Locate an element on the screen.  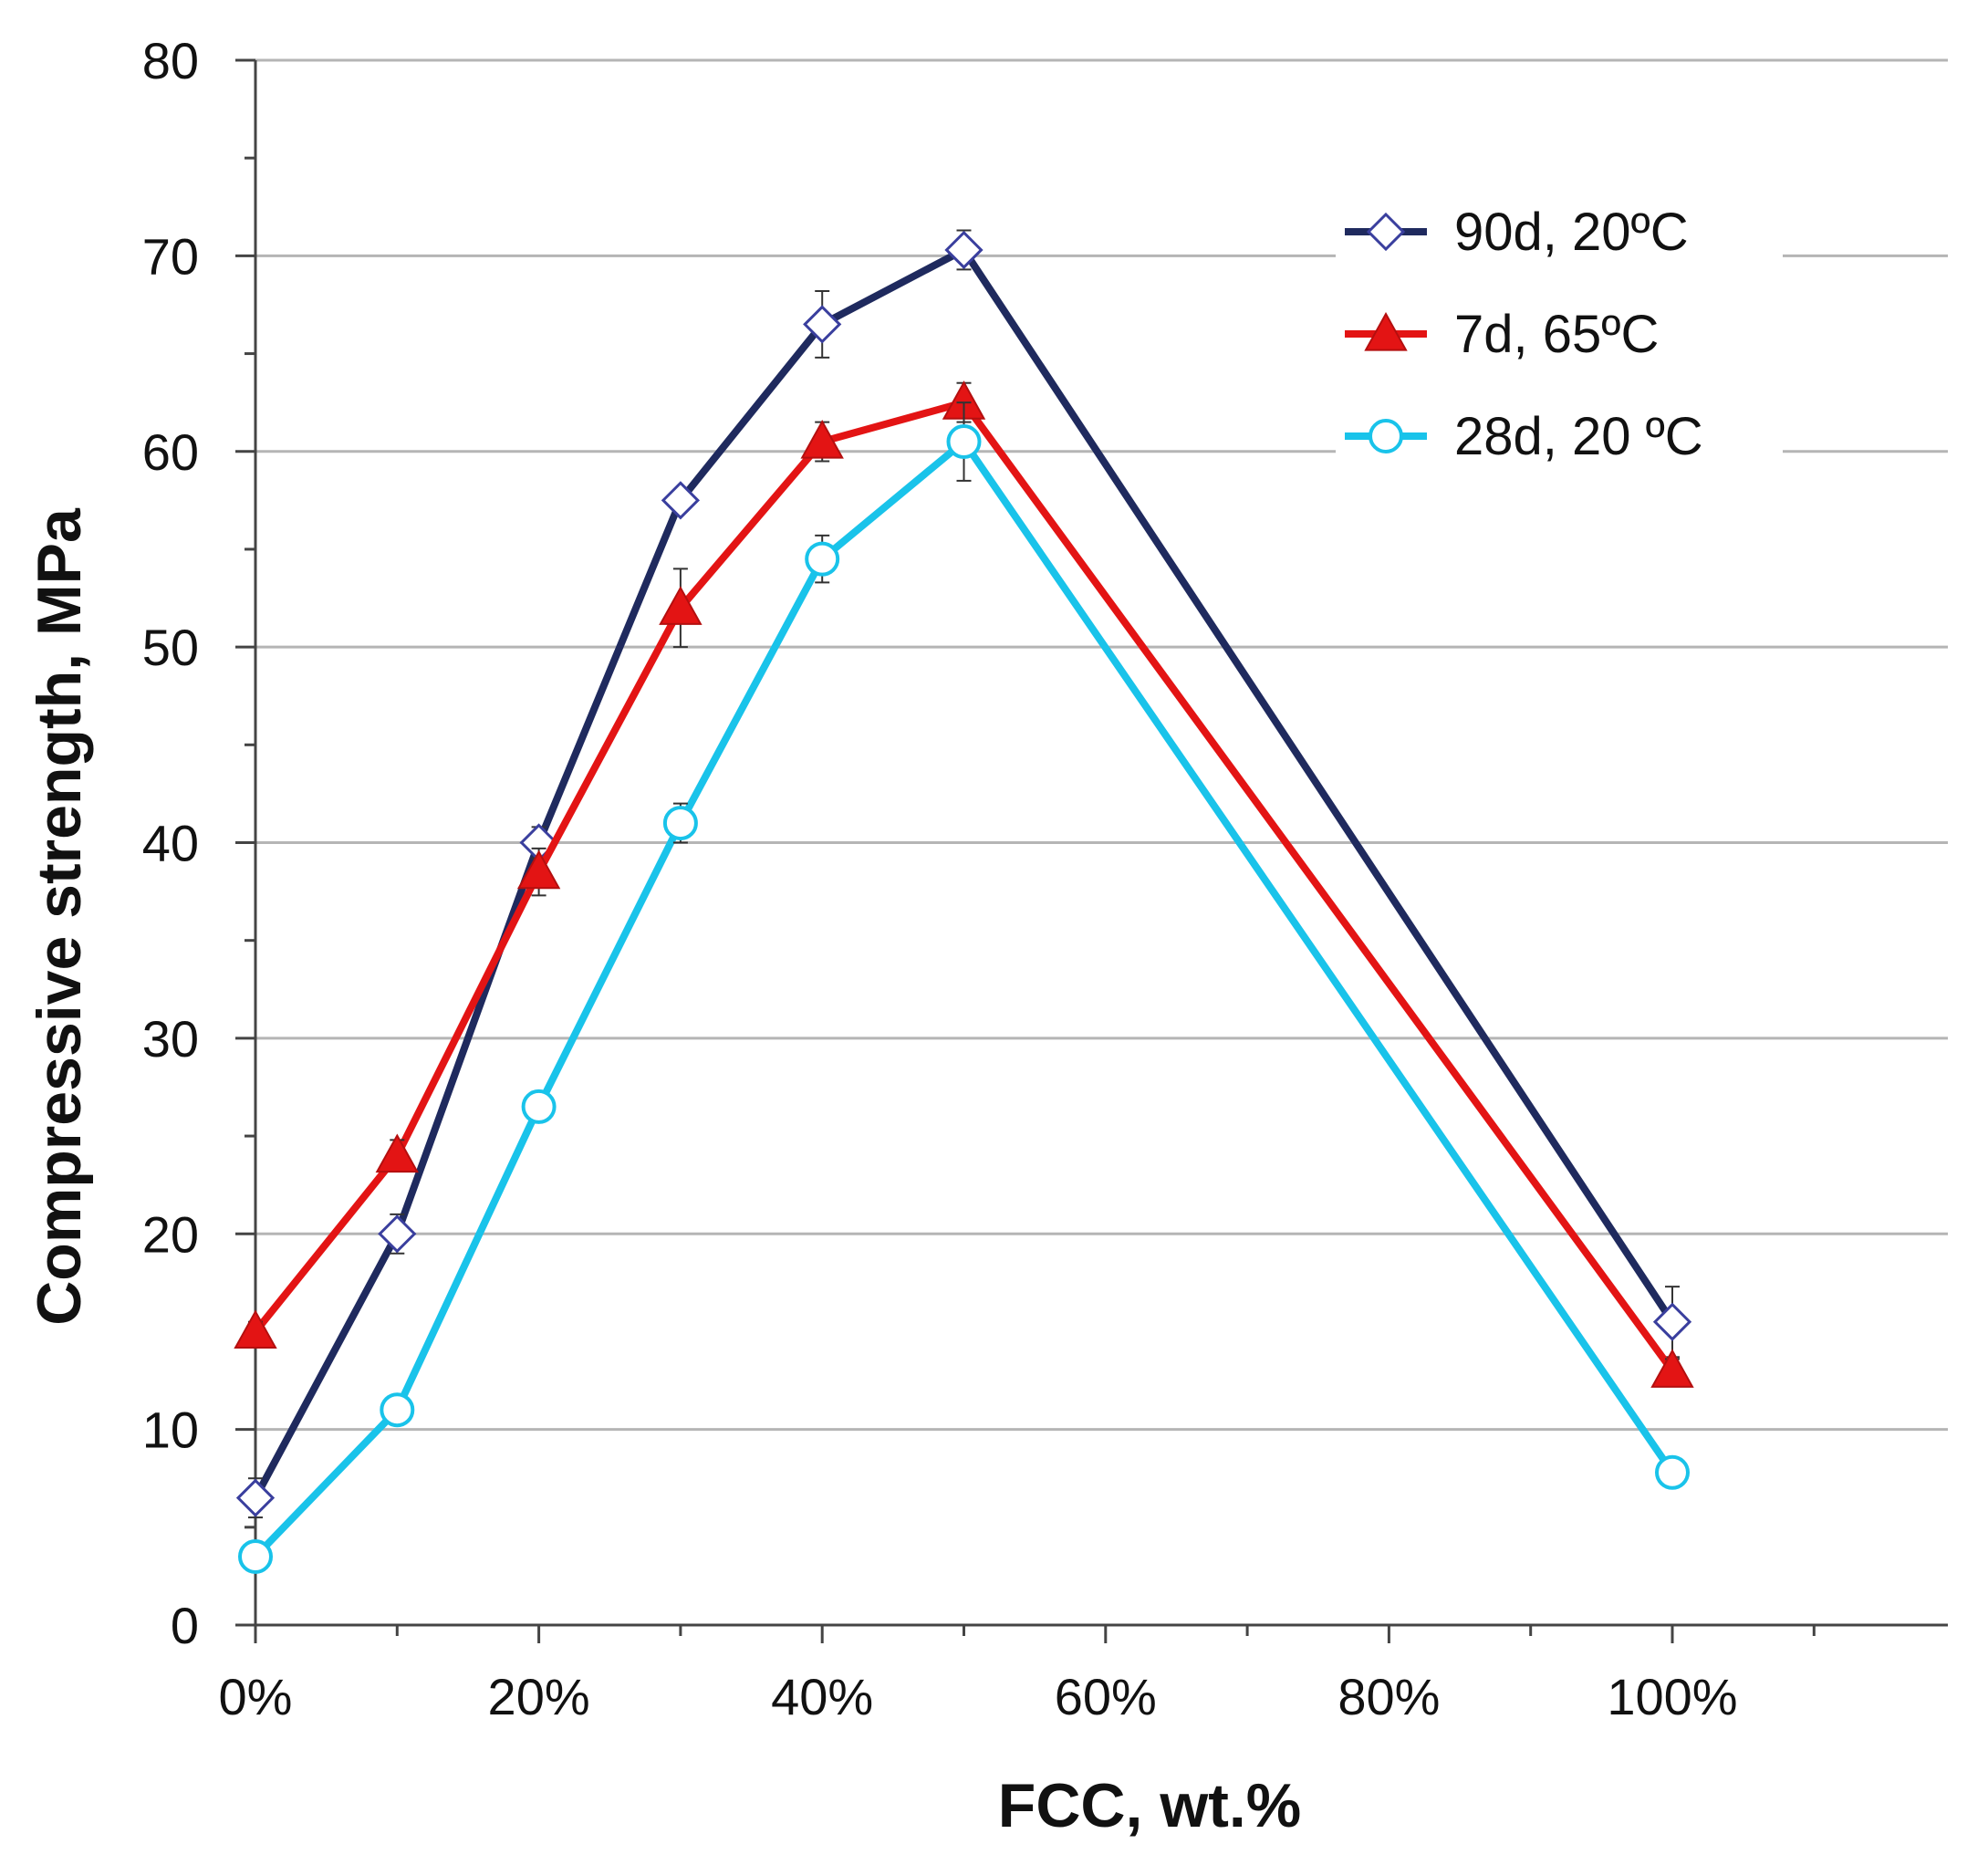
y-axis-title: Compressive strength, MPa is located at coordinates (60, 916).